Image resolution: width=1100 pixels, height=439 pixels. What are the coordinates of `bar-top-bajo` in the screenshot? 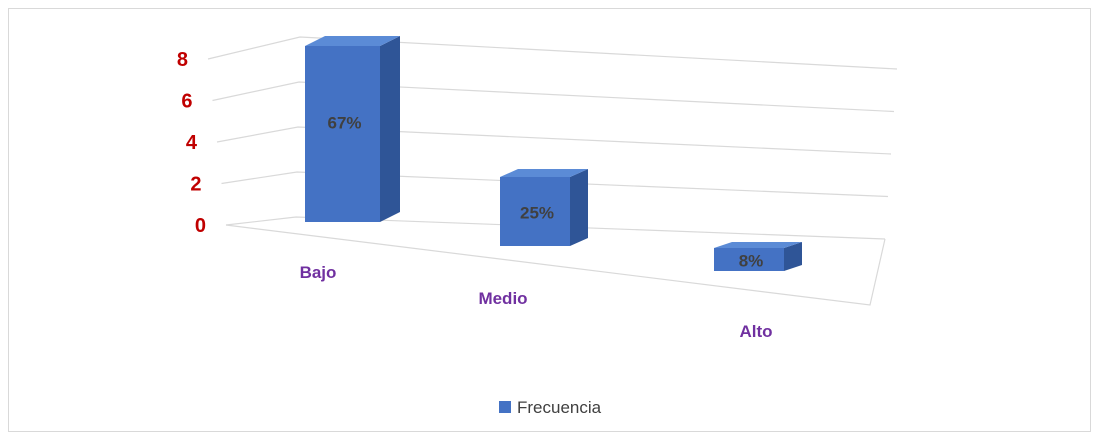 It's located at (352, 41).